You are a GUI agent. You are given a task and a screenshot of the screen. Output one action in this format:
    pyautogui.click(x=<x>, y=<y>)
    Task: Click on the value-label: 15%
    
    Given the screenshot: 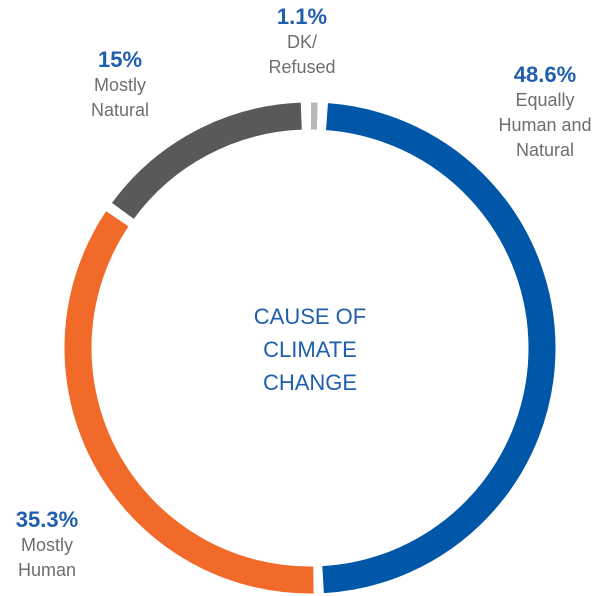 What is the action you would take?
    pyautogui.click(x=120, y=59)
    